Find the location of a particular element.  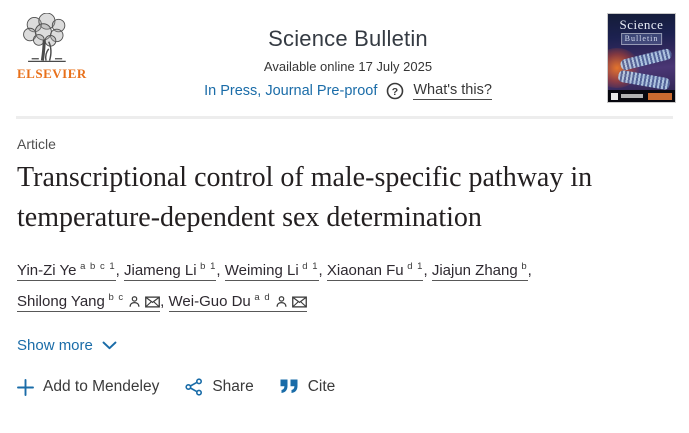

cover-footer-band is located at coordinates (641, 96).